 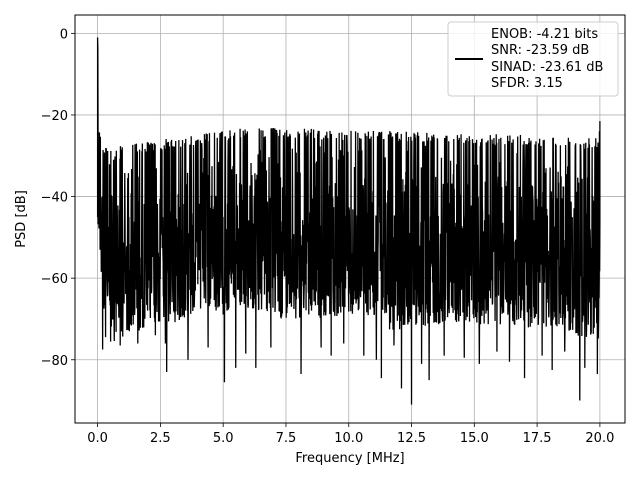 I want to click on x-tick-label: 10.0, so click(x=348, y=438).